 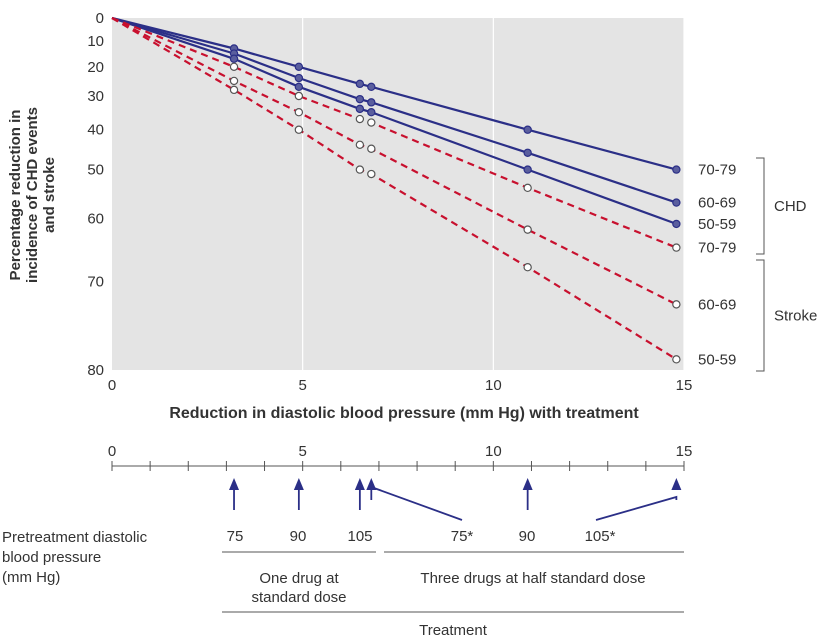 What do you see at coordinates (100, 18) in the screenshot?
I see `y-tick-label: 0` at bounding box center [100, 18].